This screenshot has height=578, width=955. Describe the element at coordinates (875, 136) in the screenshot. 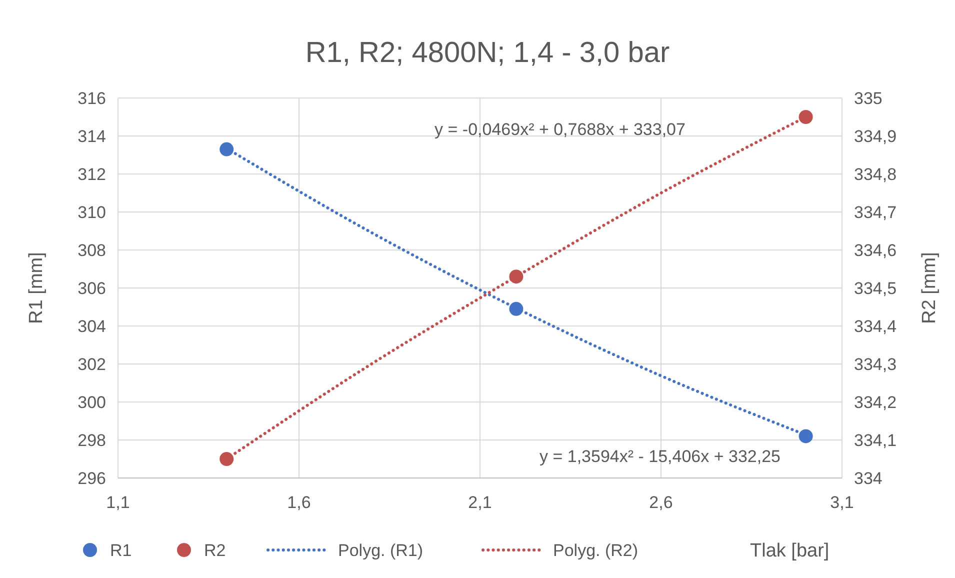

I see `y2-tick-label: 334,9` at that location.